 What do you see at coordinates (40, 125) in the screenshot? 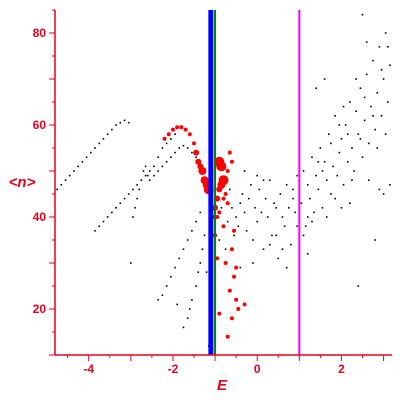
I see `y-tick-label: 60` at bounding box center [40, 125].